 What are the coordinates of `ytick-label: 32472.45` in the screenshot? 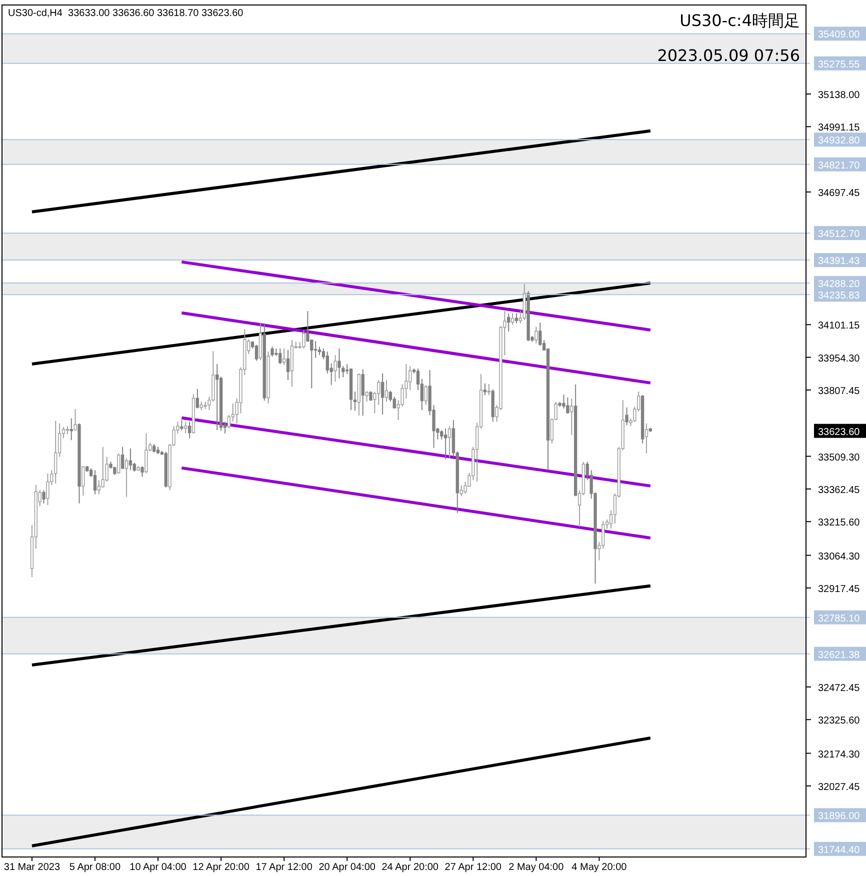 It's located at (839, 688).